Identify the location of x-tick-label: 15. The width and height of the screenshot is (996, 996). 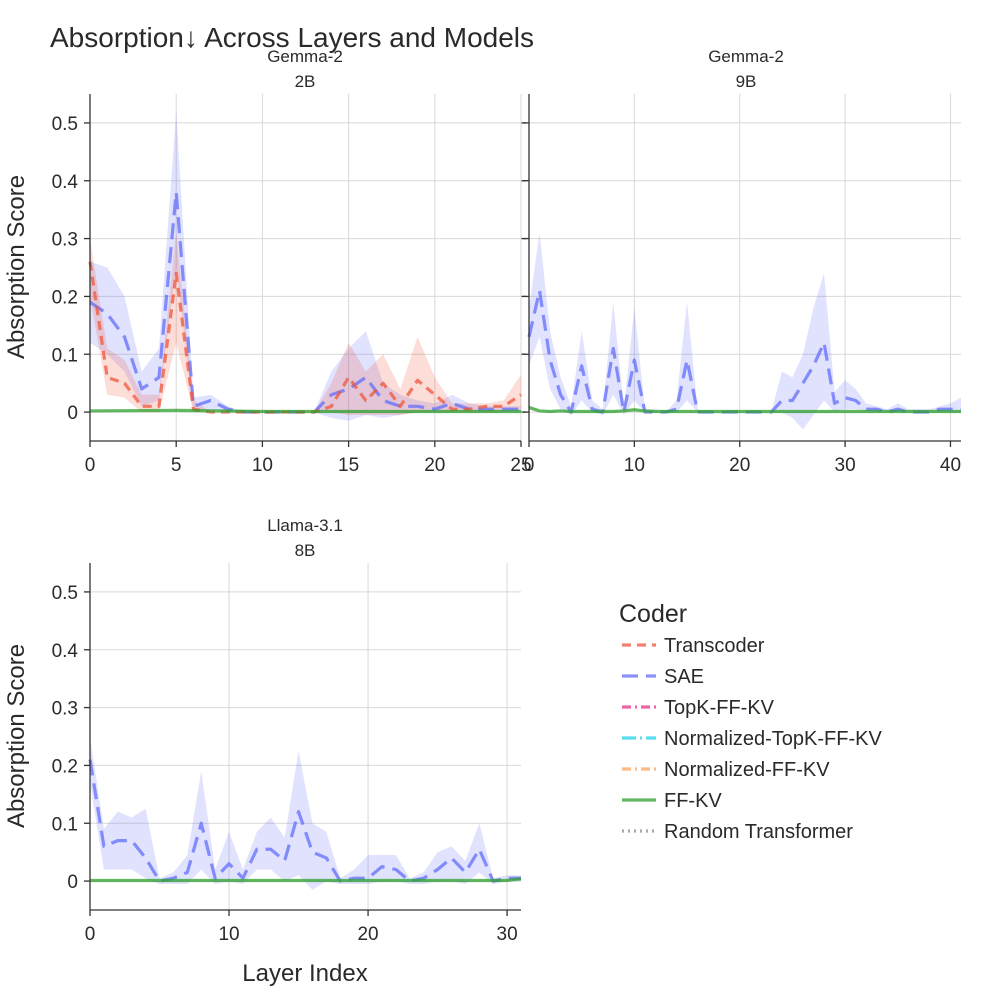
(348, 465).